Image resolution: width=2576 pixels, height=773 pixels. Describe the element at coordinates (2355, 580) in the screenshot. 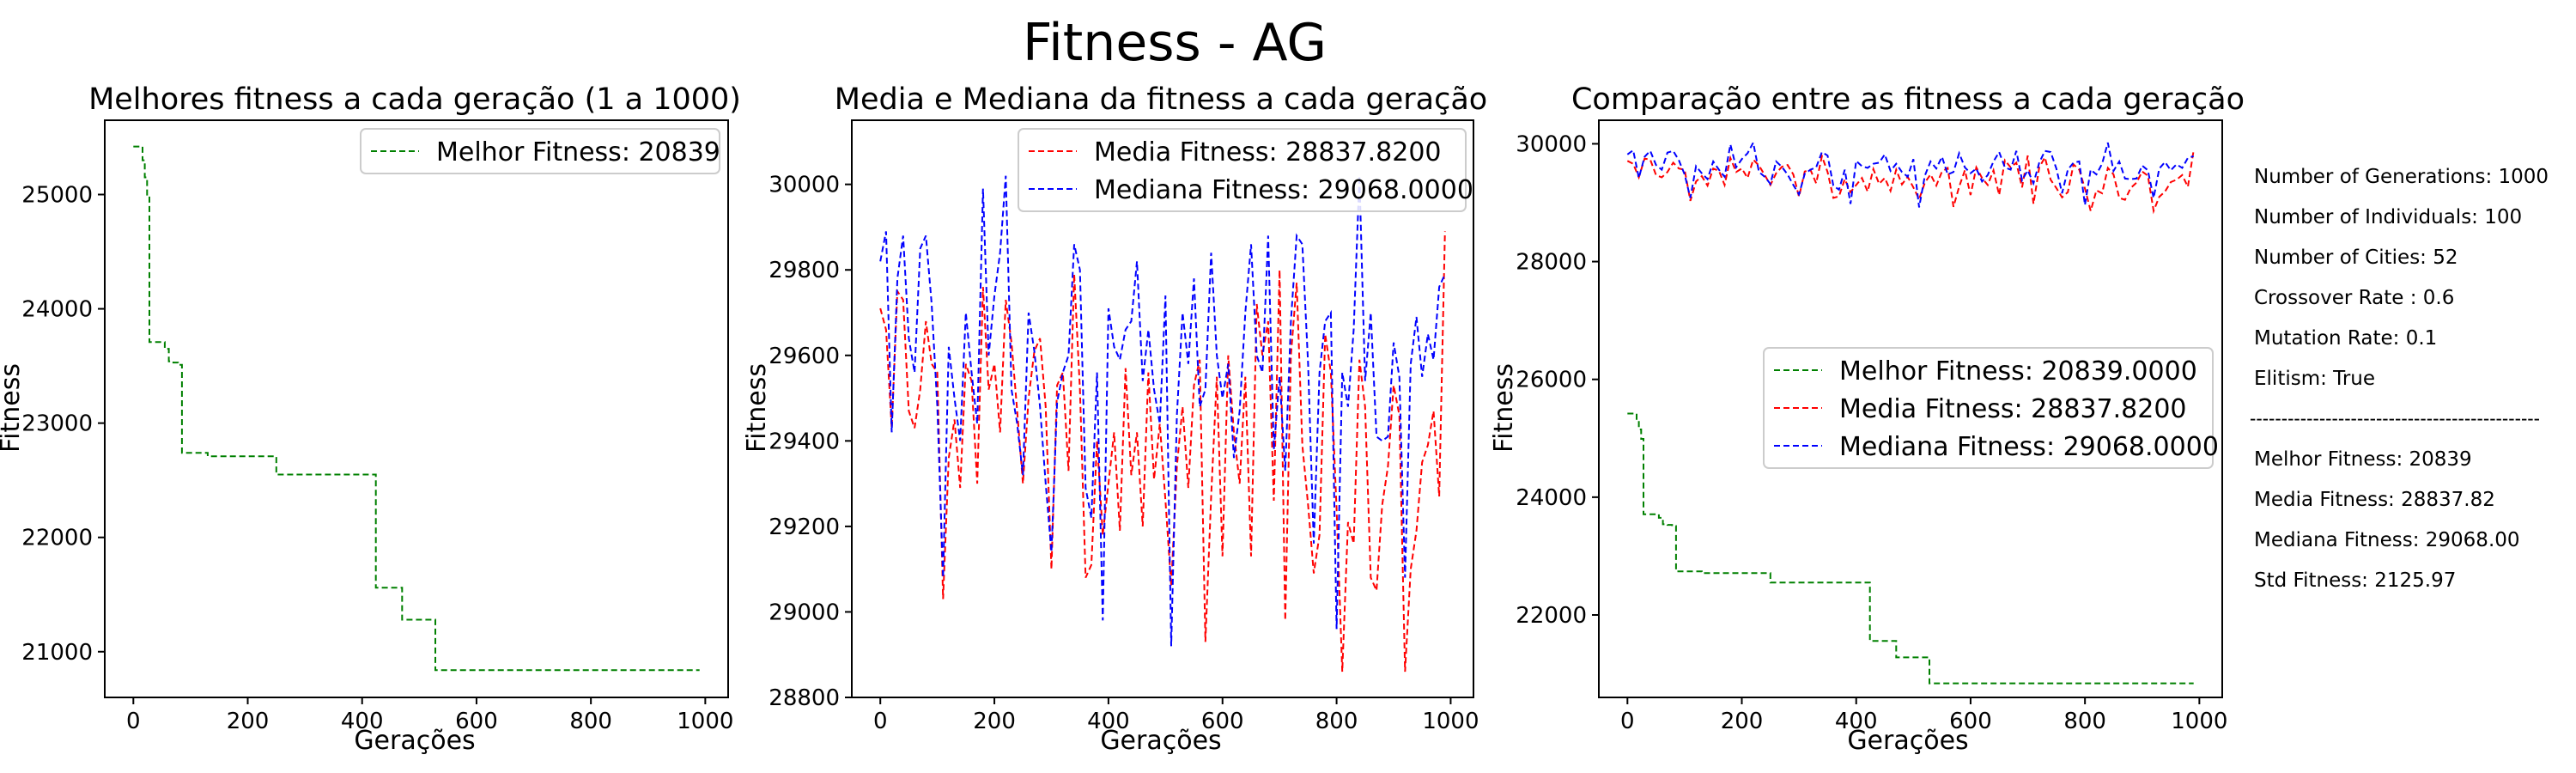

I see `stat-std-fitness: Std Fitness: 2125.97` at that location.